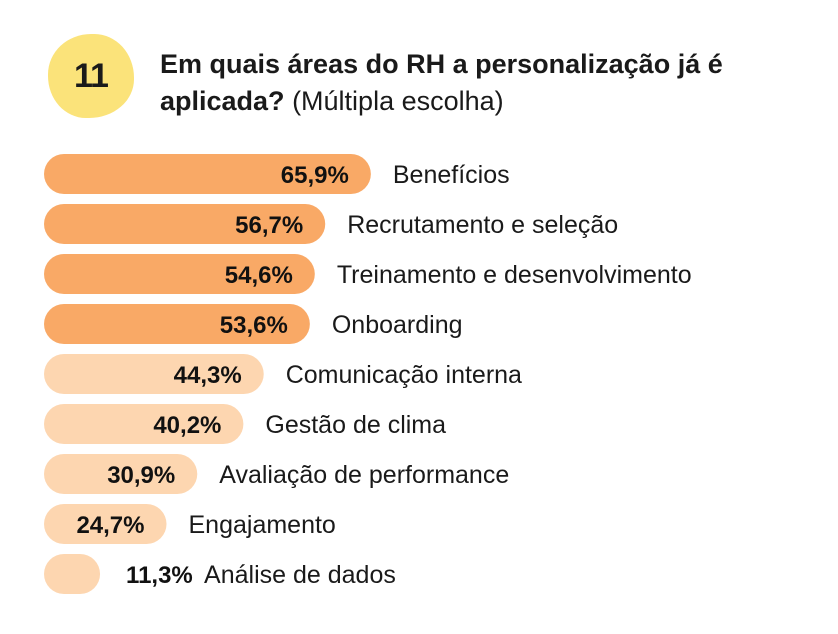 The height and width of the screenshot is (634, 838). Describe the element at coordinates (283, 374) in the screenshot. I see `bar-row: 44,3% Comunicação interna` at that location.